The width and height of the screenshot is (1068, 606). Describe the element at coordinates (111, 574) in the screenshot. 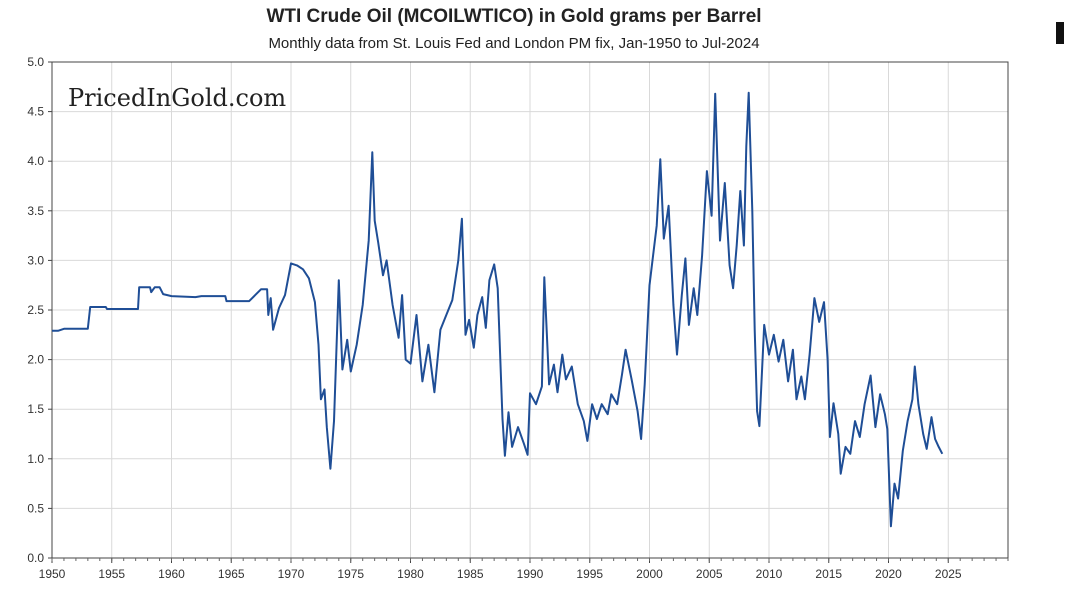

I see `x-tick-label: 1955` at that location.